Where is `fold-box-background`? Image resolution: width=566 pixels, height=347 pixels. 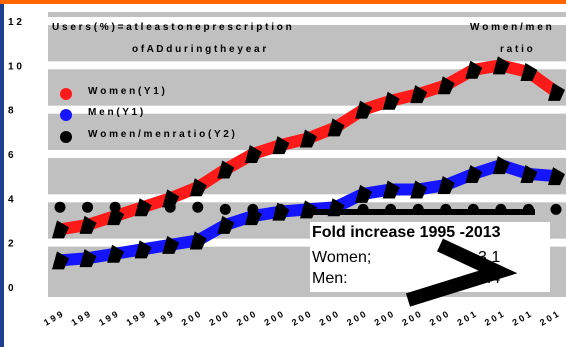
fold-box-background is located at coordinates (430, 257).